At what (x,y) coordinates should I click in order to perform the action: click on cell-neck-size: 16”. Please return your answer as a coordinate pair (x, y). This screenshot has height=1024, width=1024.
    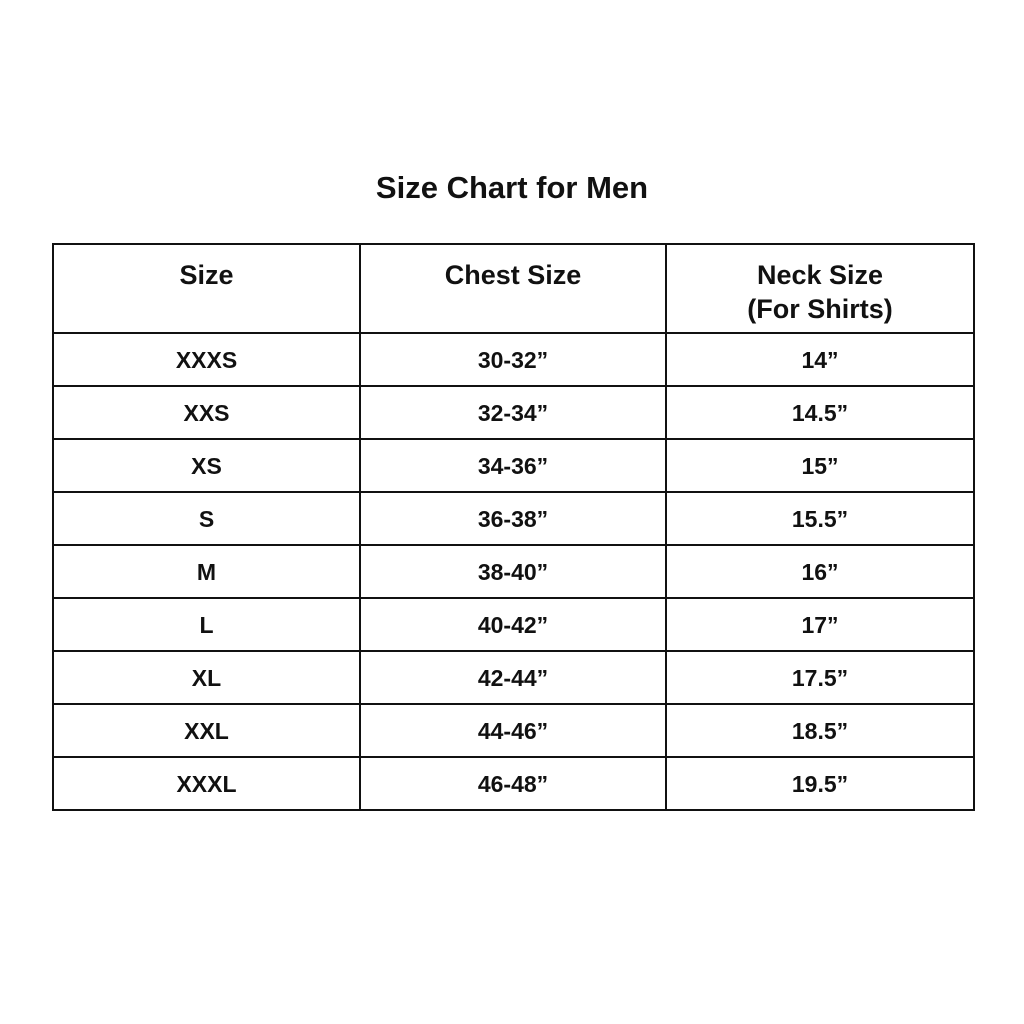
    Looking at the image, I should click on (820, 571).